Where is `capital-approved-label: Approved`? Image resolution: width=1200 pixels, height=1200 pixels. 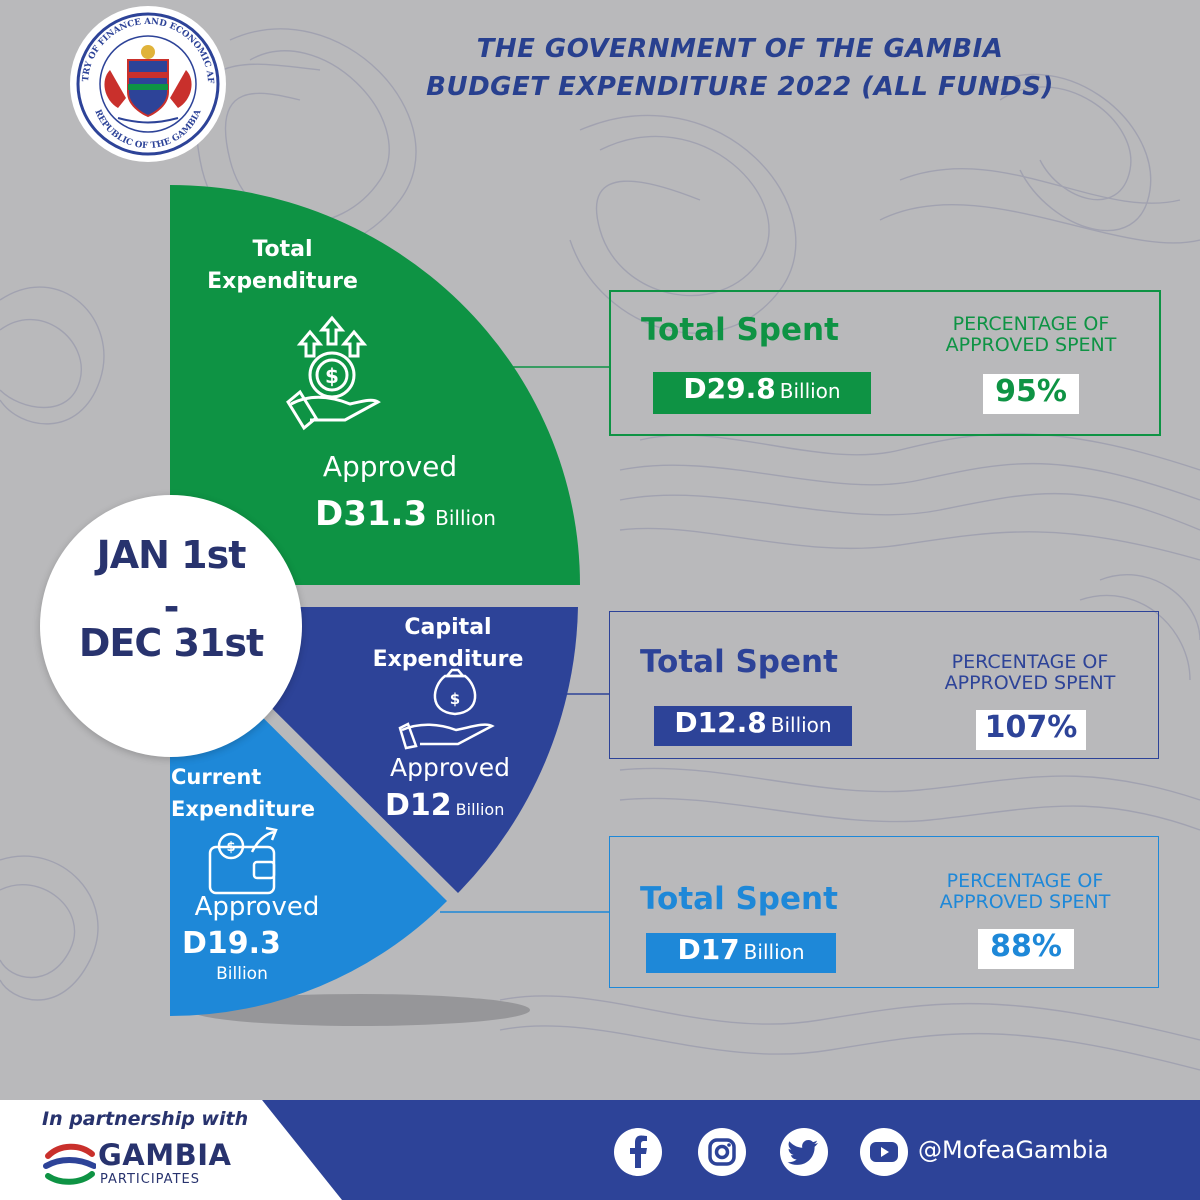
capital-approved-label: Approved is located at coordinates (450, 767).